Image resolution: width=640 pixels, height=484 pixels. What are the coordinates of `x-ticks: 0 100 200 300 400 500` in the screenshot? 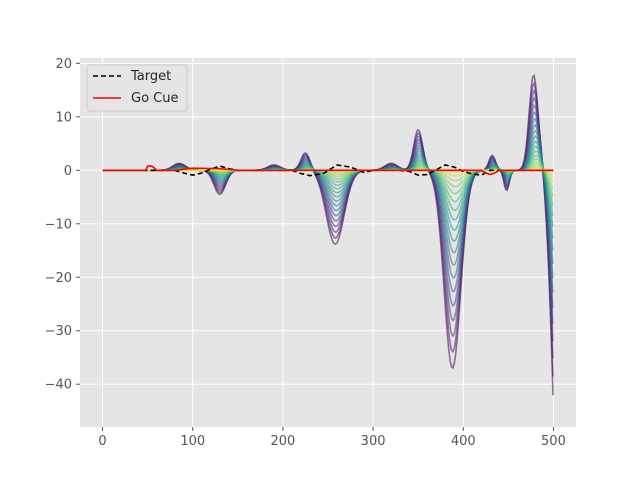 It's located at (332, 438).